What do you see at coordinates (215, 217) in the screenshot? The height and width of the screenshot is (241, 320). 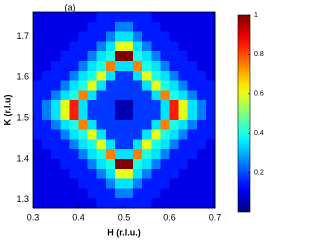 I see `x-tick-label: 0.7` at bounding box center [215, 217].